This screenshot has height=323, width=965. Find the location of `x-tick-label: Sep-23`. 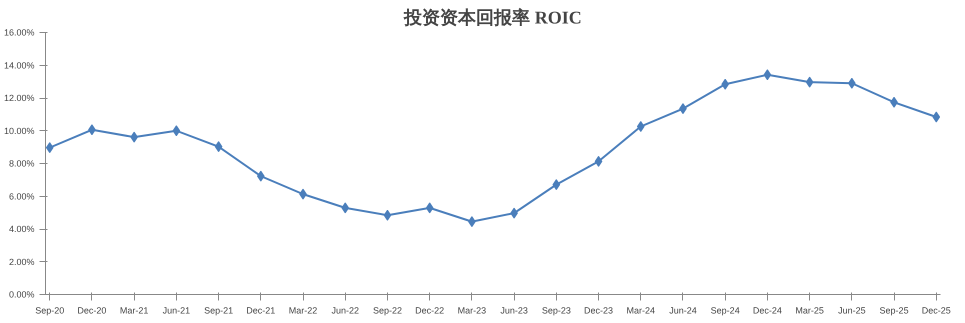

x-tick-label: Sep-23 is located at coordinates (556, 311).